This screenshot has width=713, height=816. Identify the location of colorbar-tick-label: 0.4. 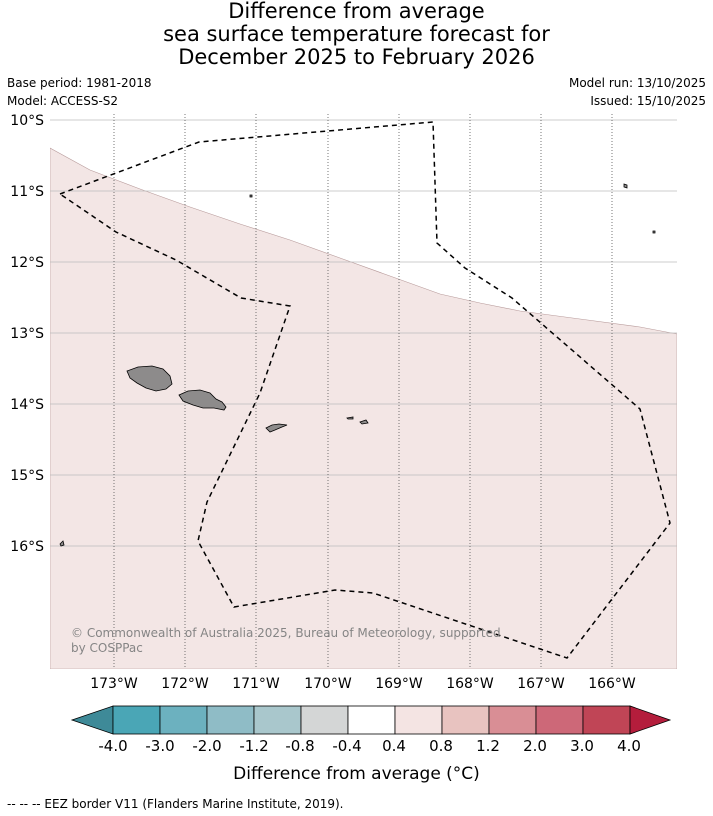
(394, 746).